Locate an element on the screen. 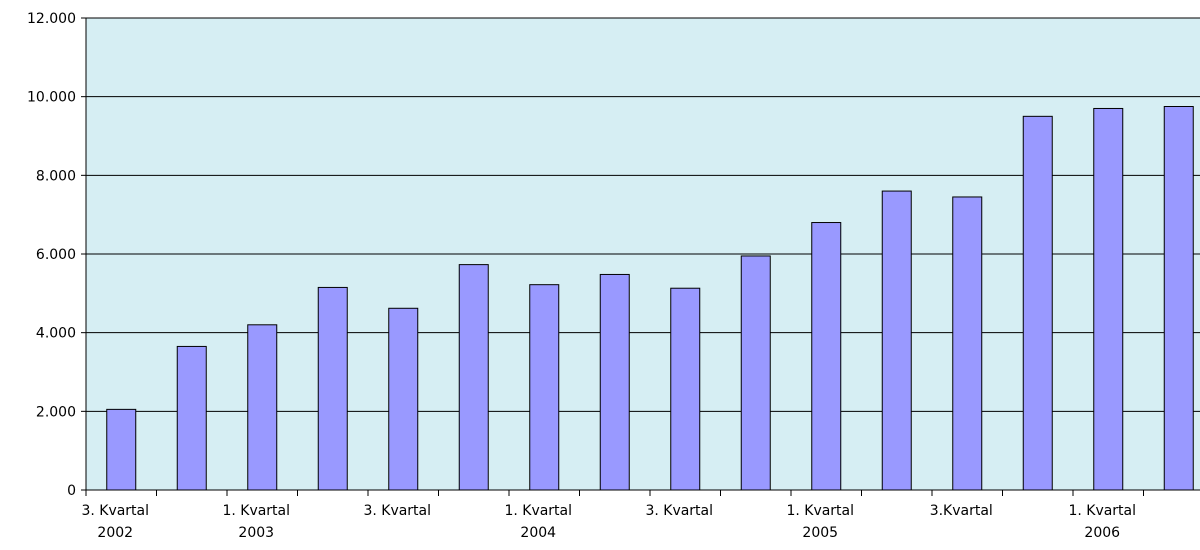  x-tick-label: 1. Kvartal 2004 is located at coordinates (538, 522).